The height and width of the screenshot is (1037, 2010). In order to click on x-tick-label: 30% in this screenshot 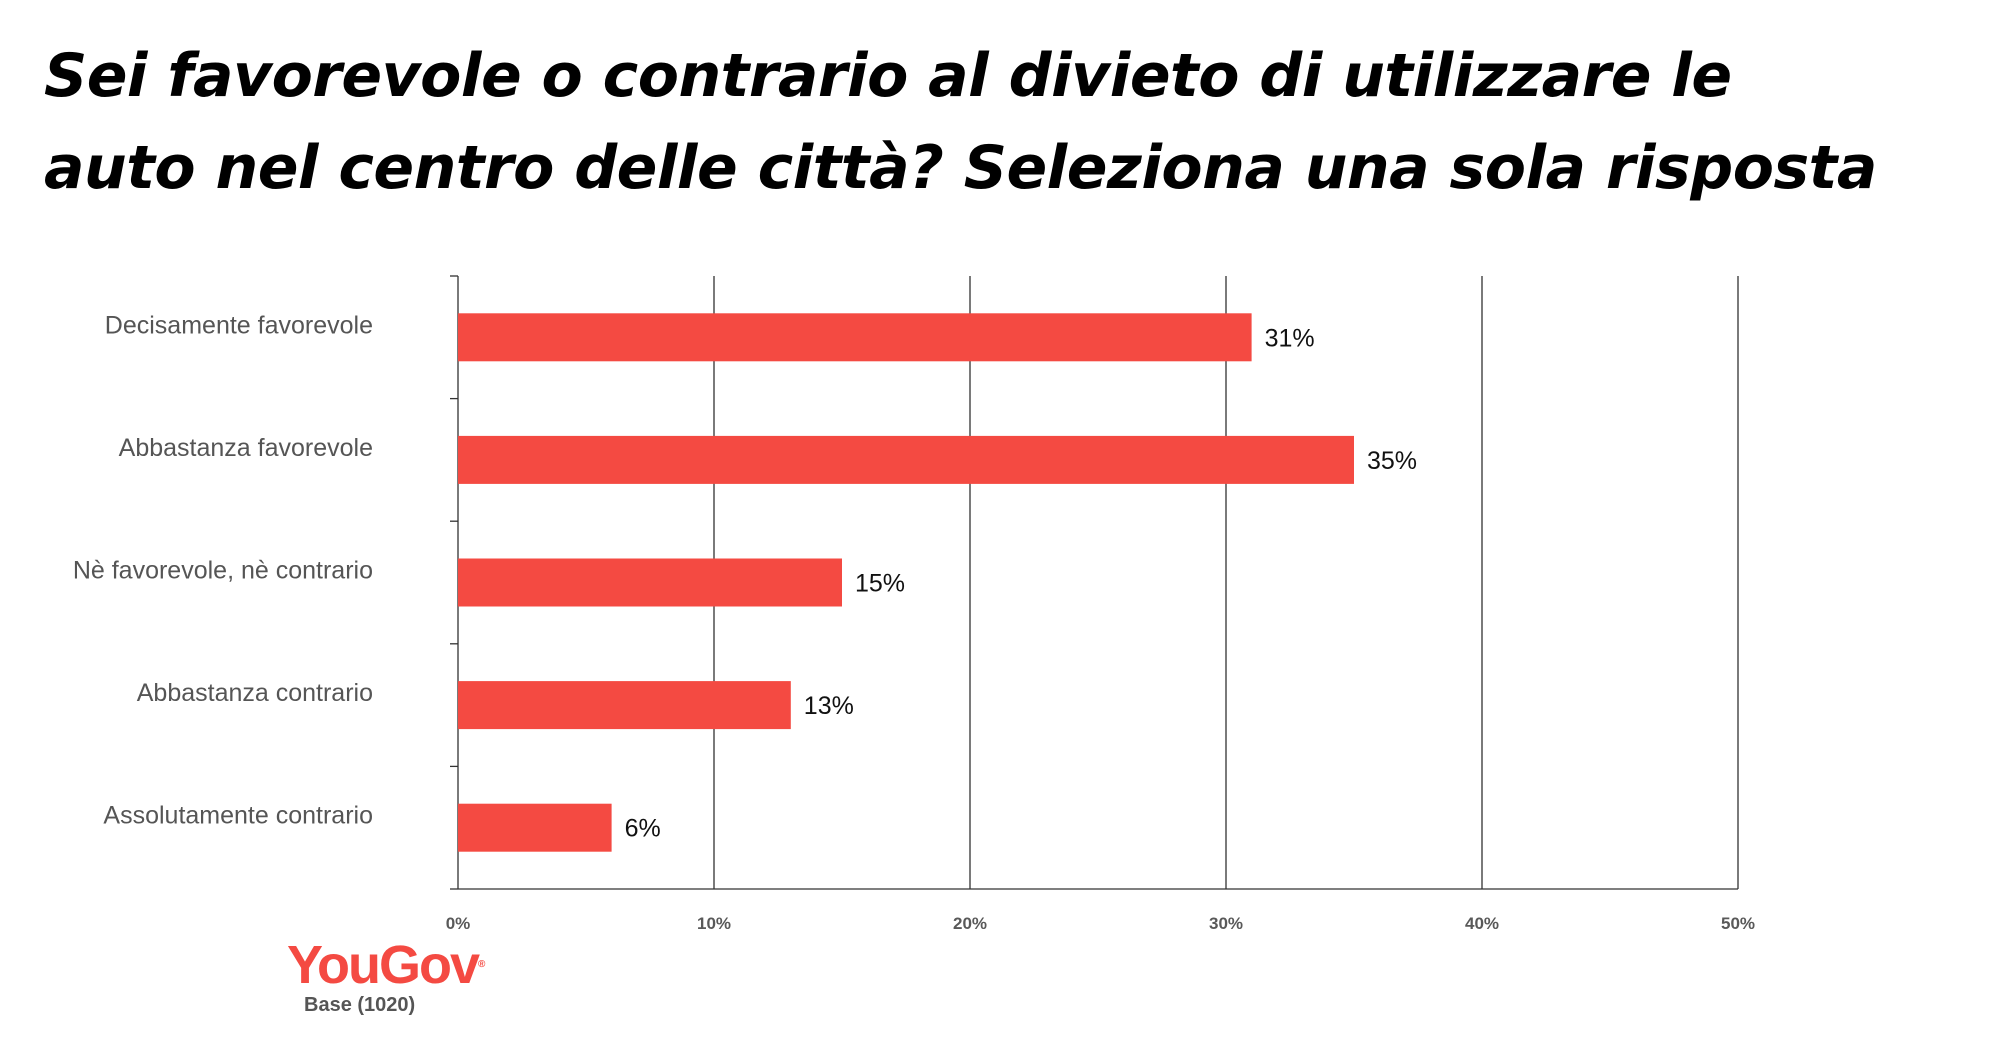, I will do `click(1226, 923)`.